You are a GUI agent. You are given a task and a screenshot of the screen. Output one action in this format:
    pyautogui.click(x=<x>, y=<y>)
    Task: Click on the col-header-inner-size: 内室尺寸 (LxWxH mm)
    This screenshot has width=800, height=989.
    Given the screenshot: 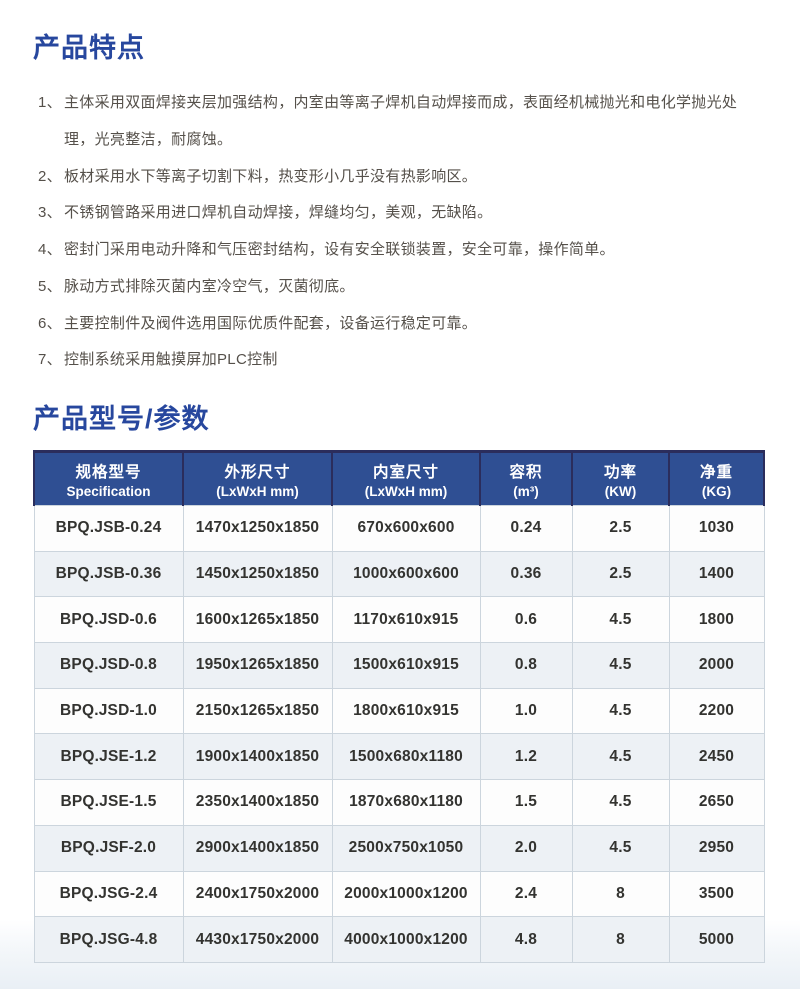 What is the action you would take?
    pyautogui.click(x=406, y=478)
    